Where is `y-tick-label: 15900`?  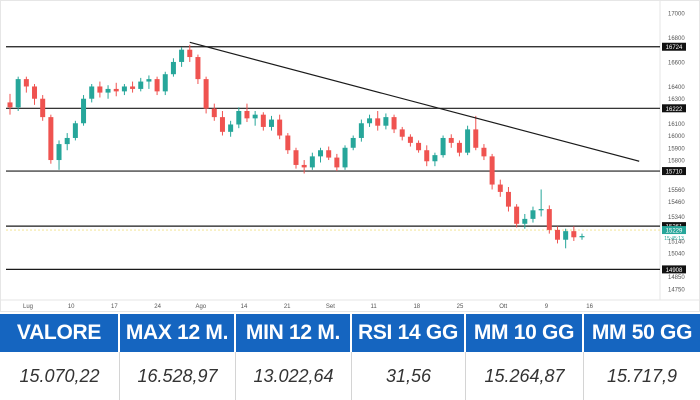
y-tick-label: 15900 is located at coordinates (676, 149).